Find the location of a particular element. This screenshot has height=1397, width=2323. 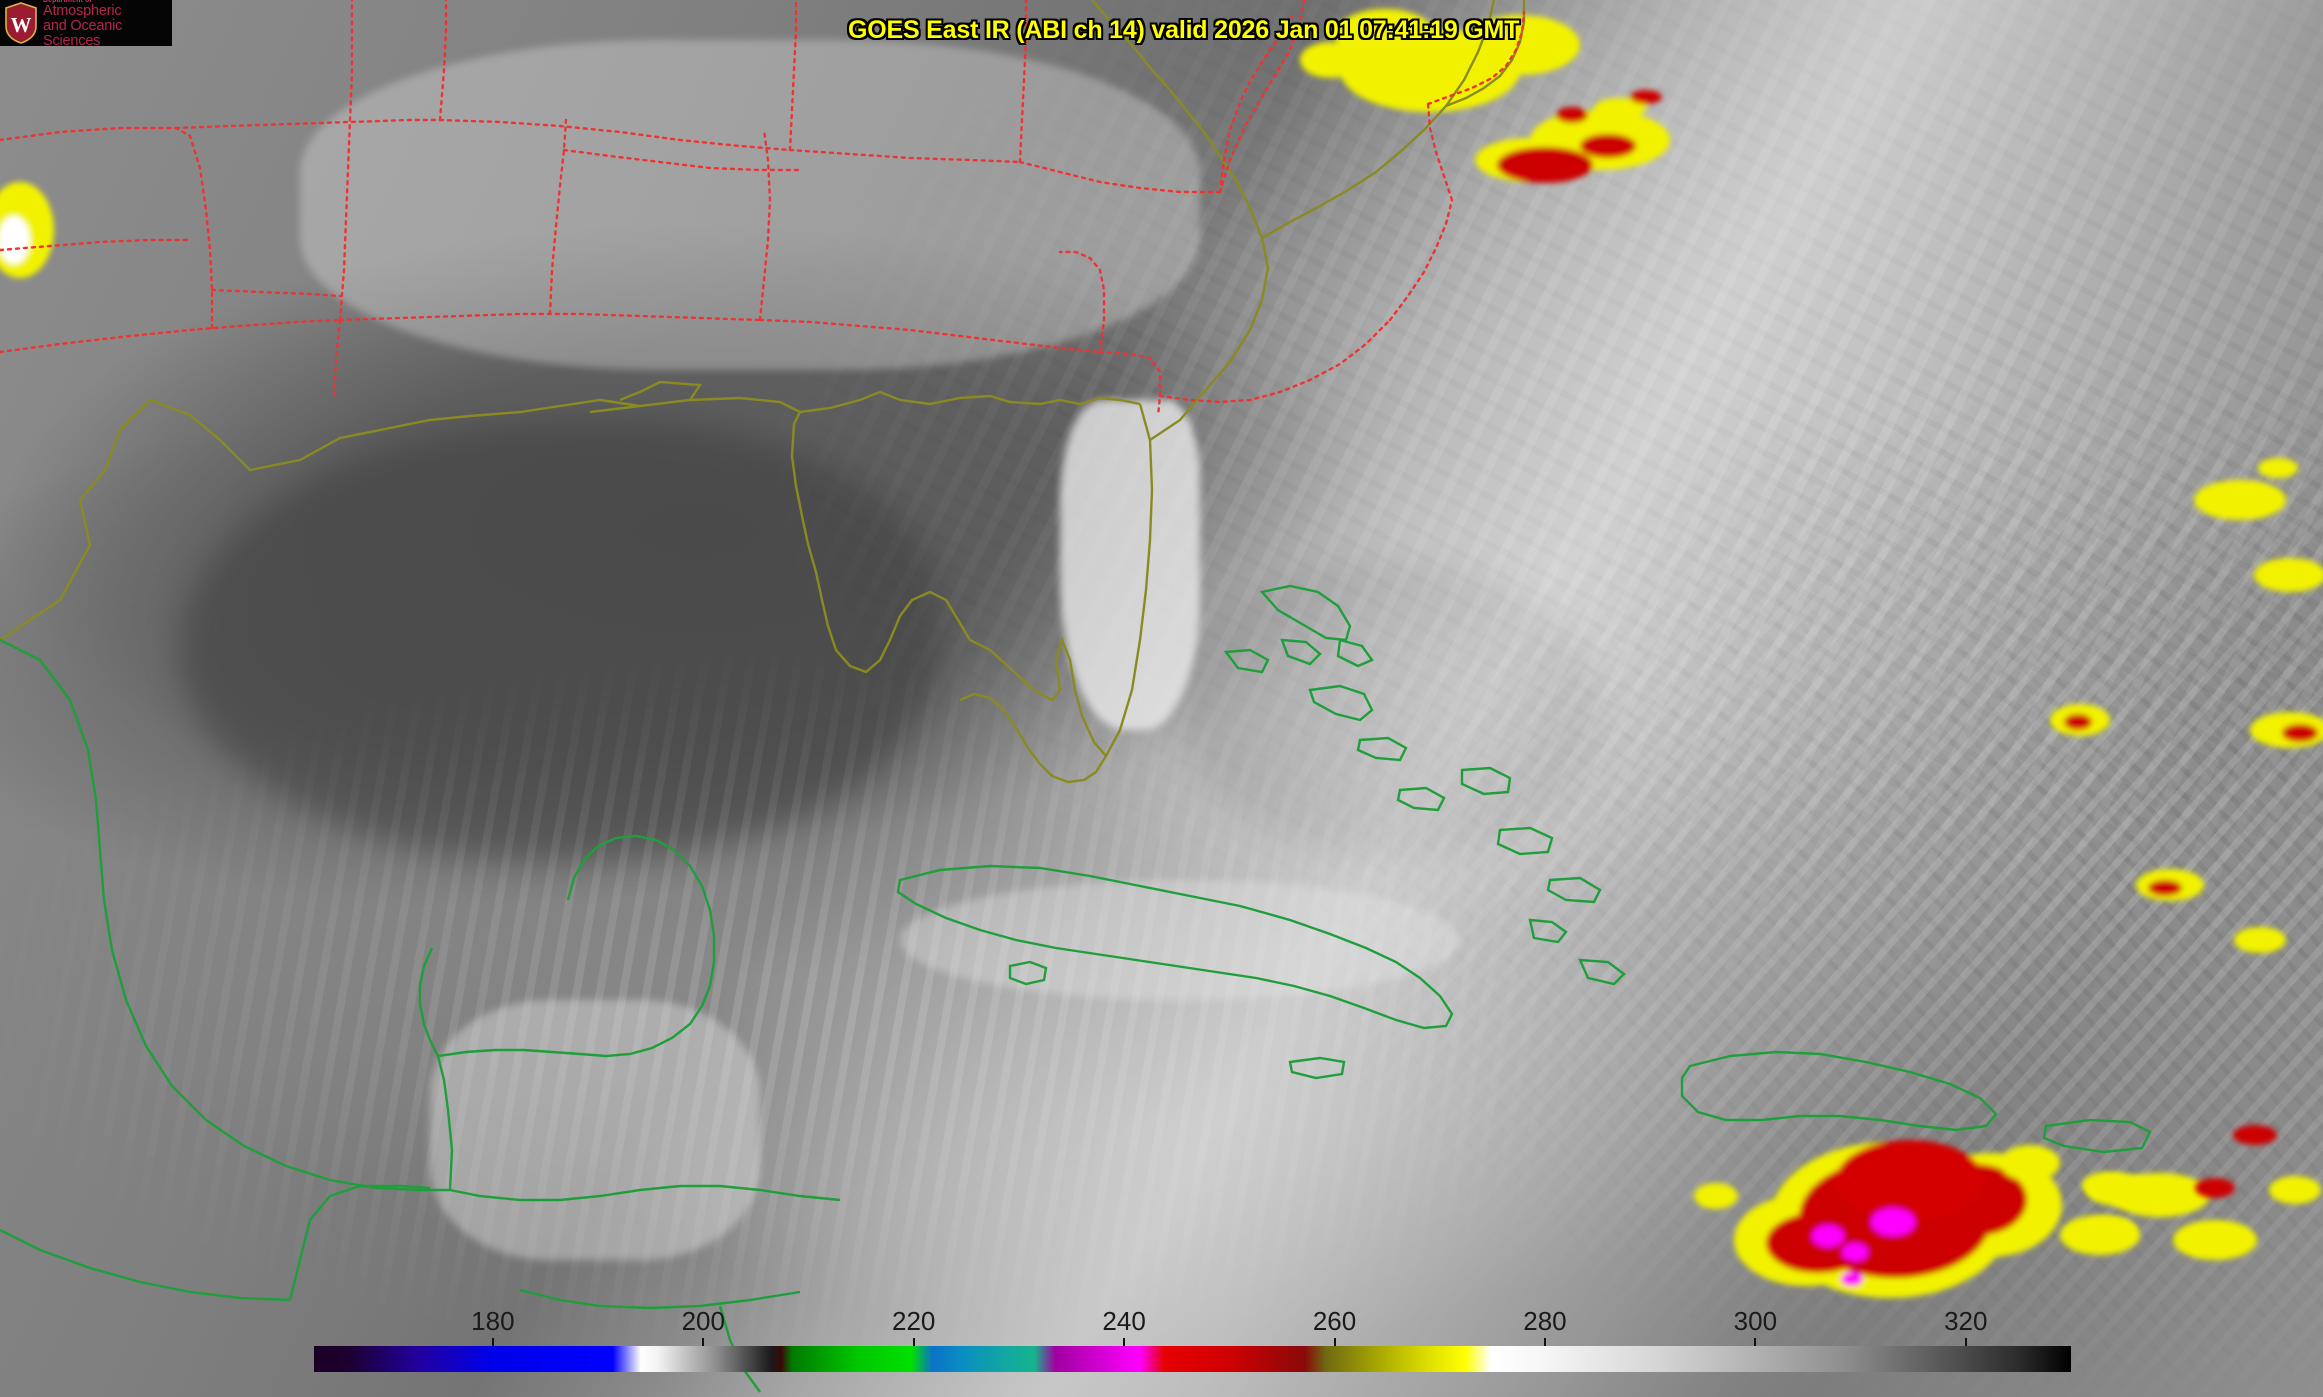

colorbar-tick-label: 320 is located at coordinates (1966, 1321).